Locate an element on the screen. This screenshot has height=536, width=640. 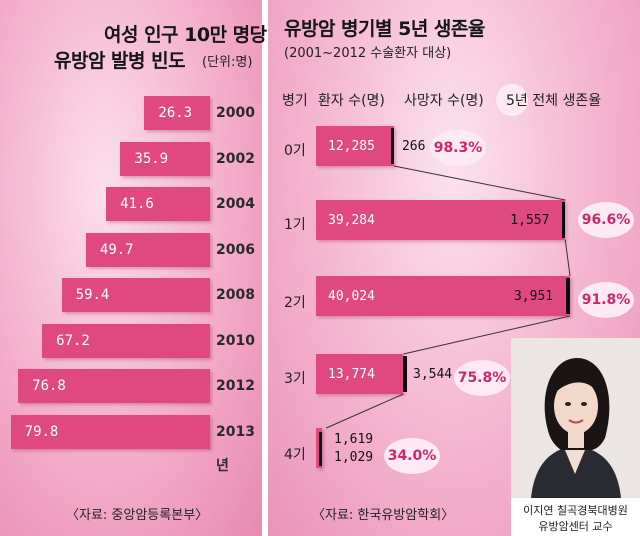
death-count-label: 1,029 is located at coordinates (354, 457).